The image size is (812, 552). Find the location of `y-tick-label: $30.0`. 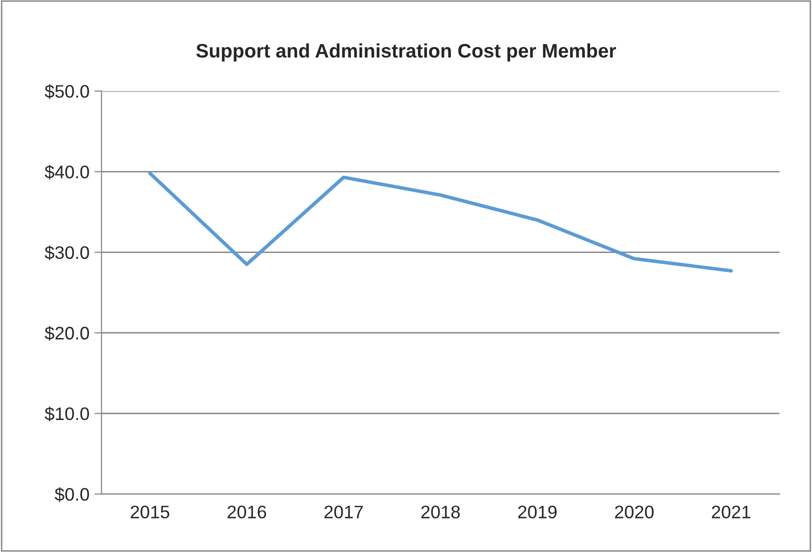

y-tick-label: $30.0 is located at coordinates (66, 252).